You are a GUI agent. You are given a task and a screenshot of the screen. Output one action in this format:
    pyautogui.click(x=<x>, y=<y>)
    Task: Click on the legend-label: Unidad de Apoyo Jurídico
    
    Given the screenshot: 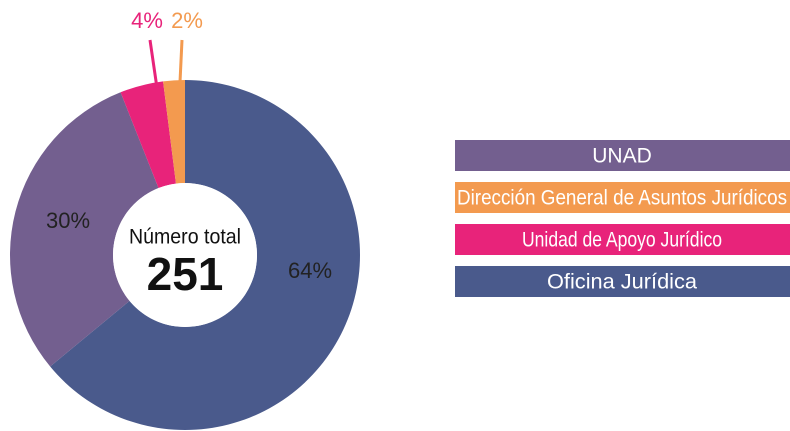 What is the action you would take?
    pyautogui.click(x=622, y=240)
    